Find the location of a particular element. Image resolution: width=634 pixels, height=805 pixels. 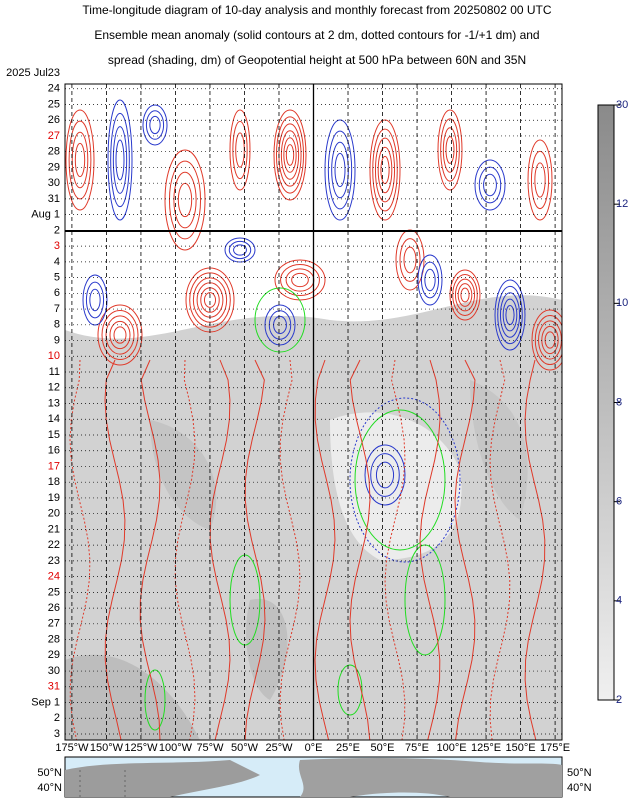

y-tick-label: 9 is located at coordinates (57, 340).